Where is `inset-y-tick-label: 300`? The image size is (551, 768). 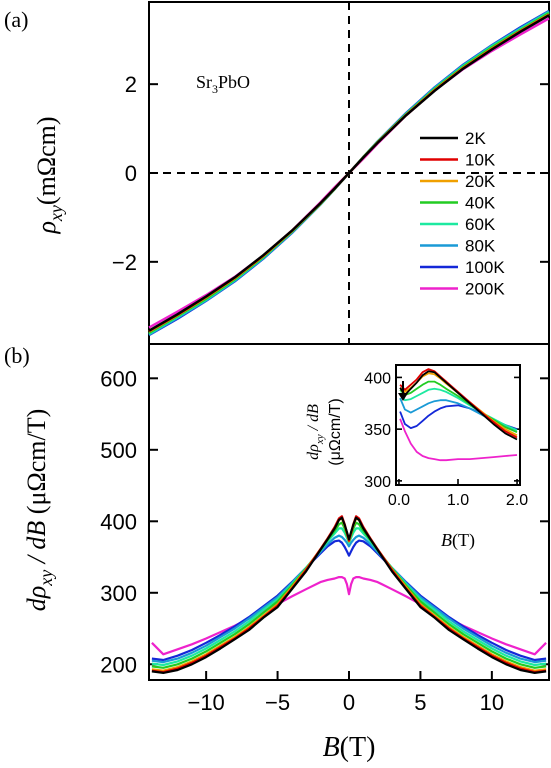 inset-y-tick-label: 300 is located at coordinates (377, 482).